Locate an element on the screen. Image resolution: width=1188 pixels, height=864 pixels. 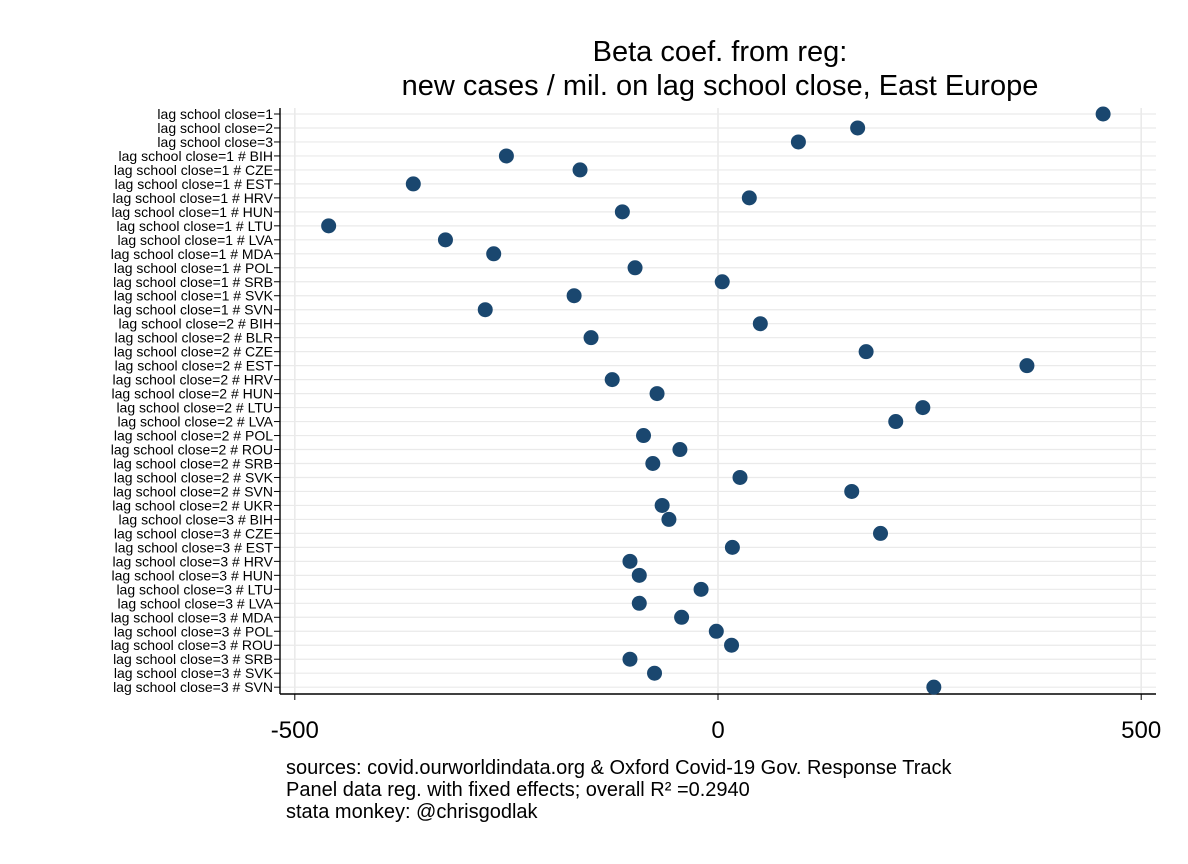
y-tick-label: lag school close=1 # LVA is located at coordinates (195, 240).